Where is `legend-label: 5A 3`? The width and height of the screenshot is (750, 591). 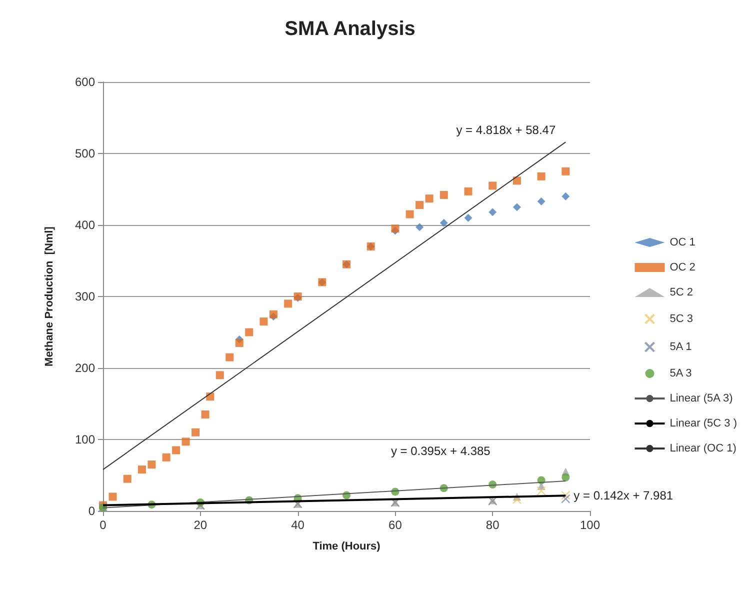 legend-label: 5A 3 is located at coordinates (681, 374).